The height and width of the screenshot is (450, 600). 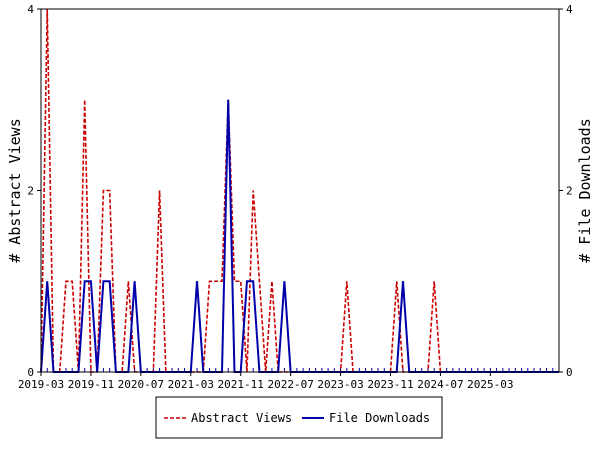 I want to click on y-left-tick-label: 0, so click(x=30, y=372).